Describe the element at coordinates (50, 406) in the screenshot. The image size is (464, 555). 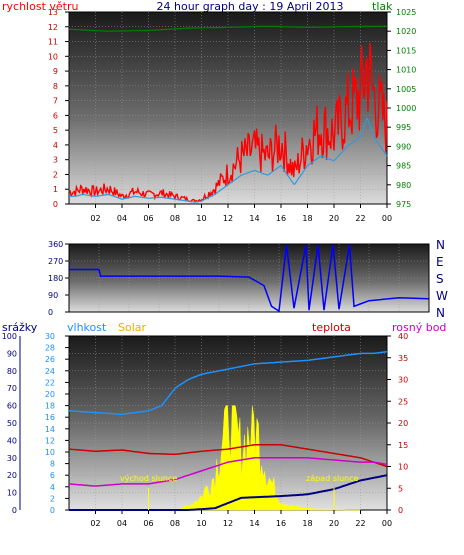
I see `humidity-y-label: 18` at that location.